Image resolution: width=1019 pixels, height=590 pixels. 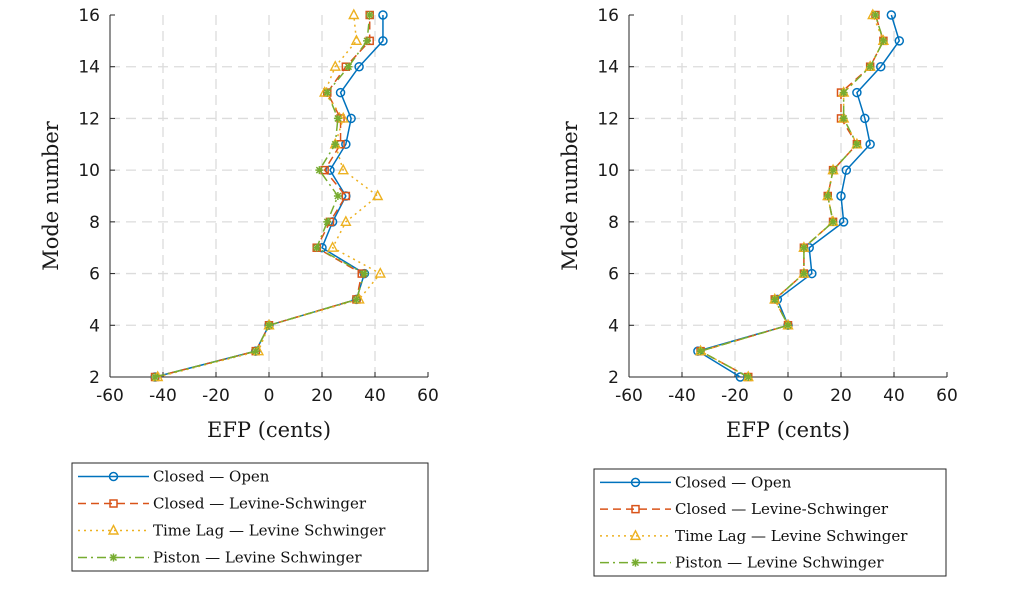 What do you see at coordinates (608, 68) in the screenshot?
I see `y-tick-label: 14` at bounding box center [608, 68].